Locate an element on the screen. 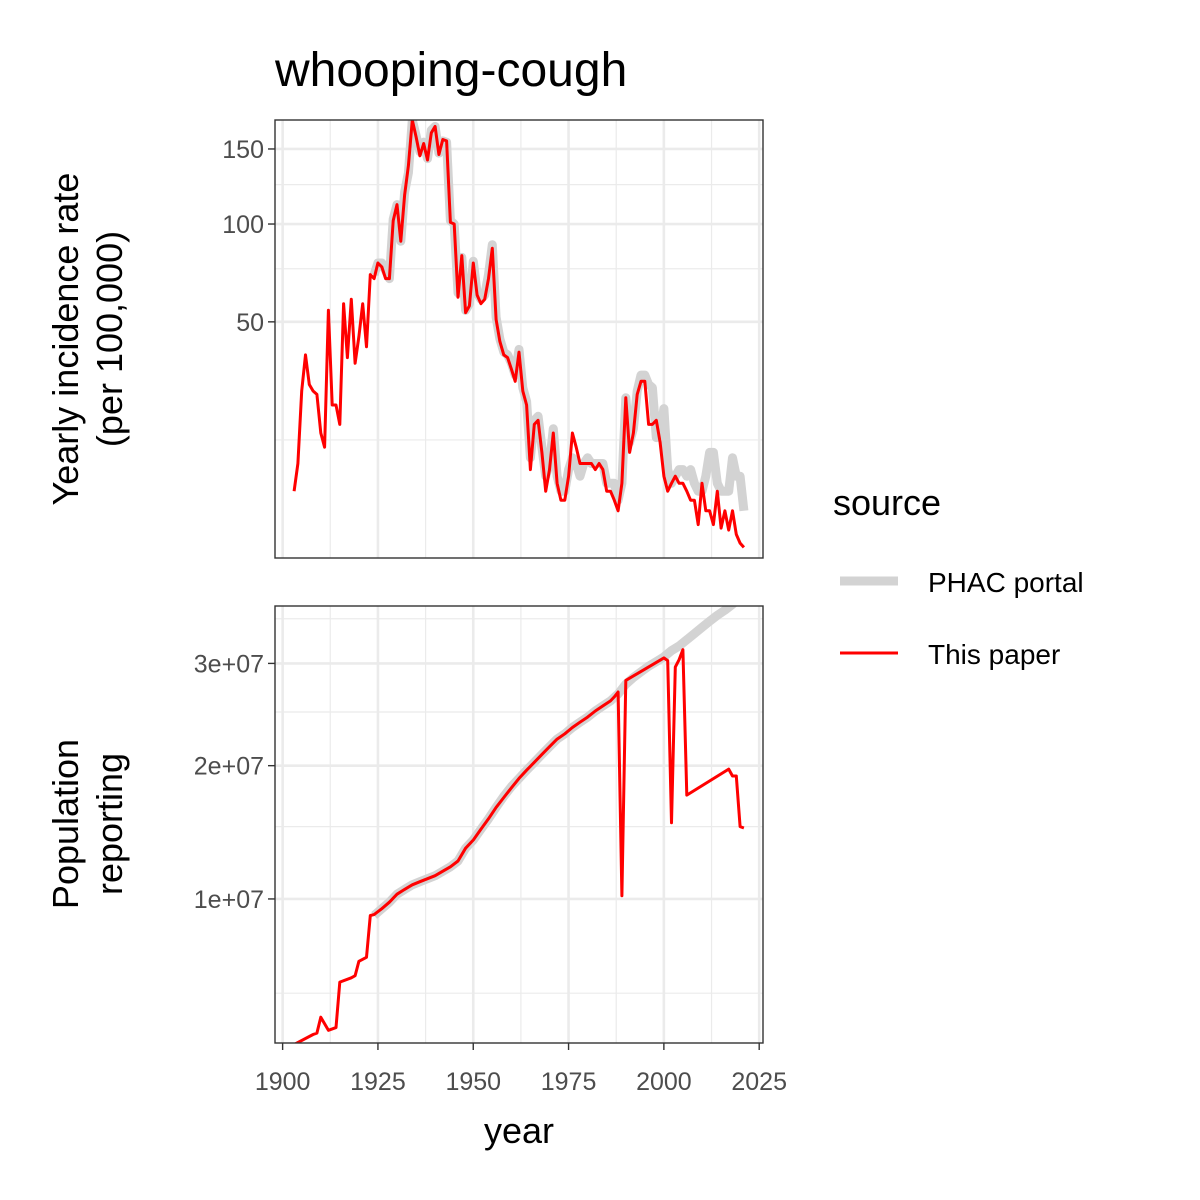 This screenshot has height=1200, width=1200. population-y-axis-title-line-2: reporting is located at coordinates (109, 824).